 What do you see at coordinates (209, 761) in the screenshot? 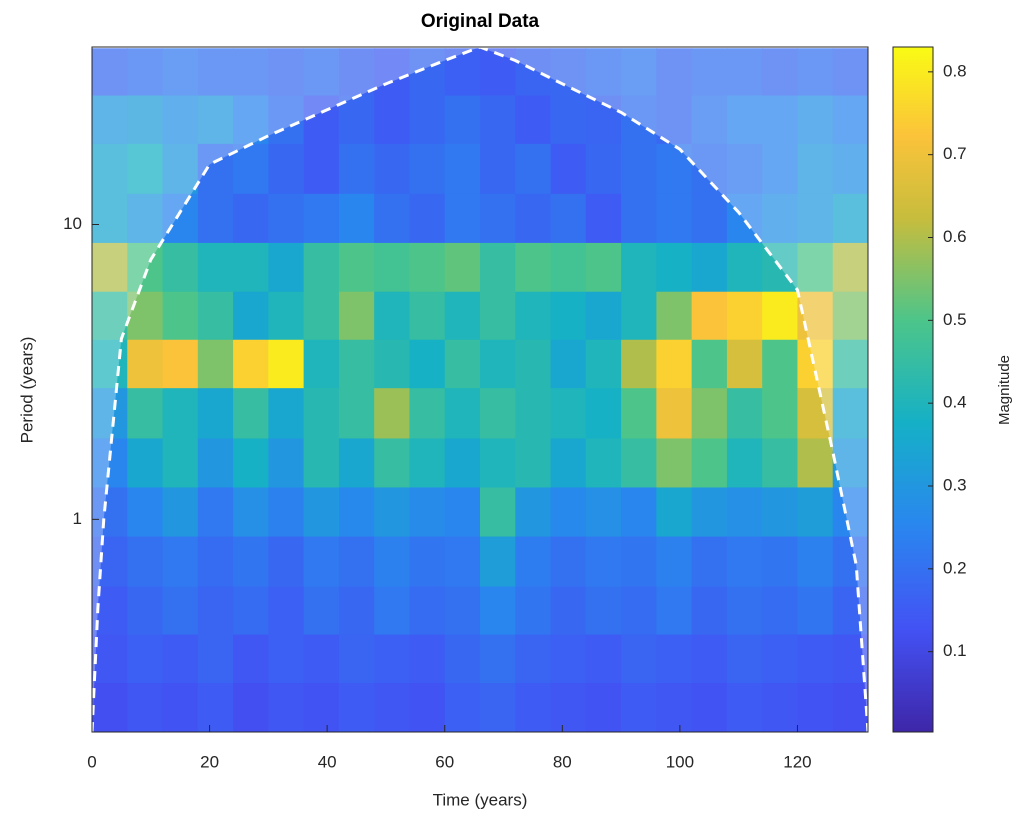
I see `x-tick-label: 20` at bounding box center [209, 761].